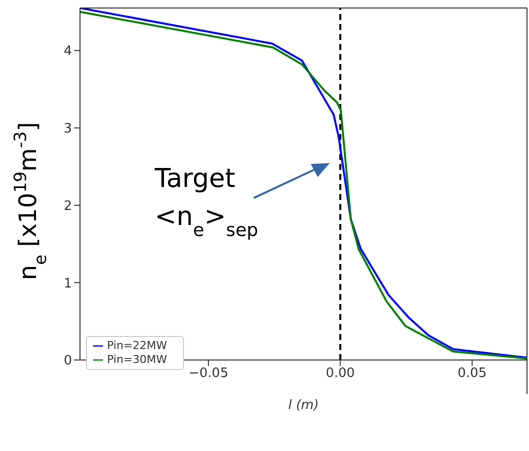  I want to click on x-tick-label: 0.00, so click(340, 374).